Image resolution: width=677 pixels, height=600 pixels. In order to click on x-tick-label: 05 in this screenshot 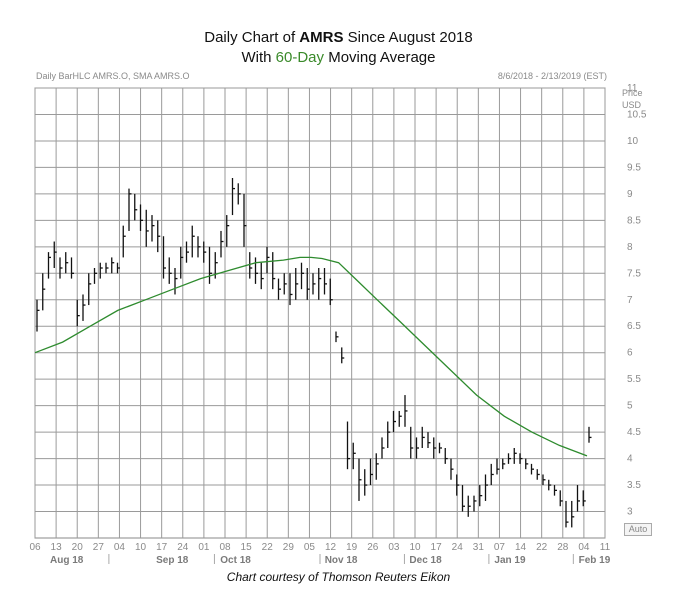, I will do `click(310, 547)`.